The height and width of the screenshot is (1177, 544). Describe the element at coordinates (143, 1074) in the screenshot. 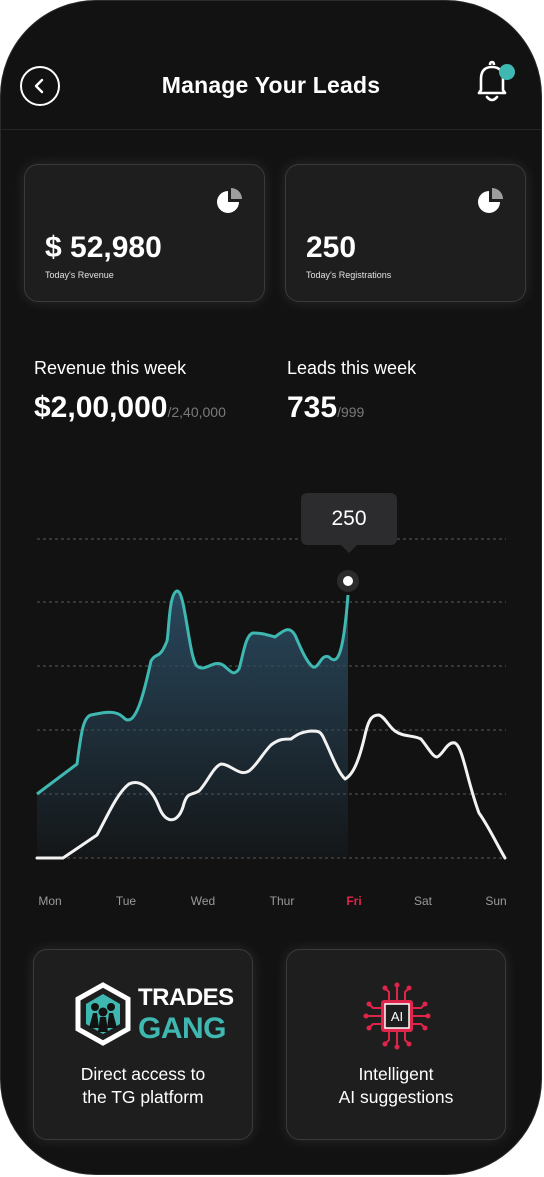

I see `tg-platform-line1: Direct access to` at that location.